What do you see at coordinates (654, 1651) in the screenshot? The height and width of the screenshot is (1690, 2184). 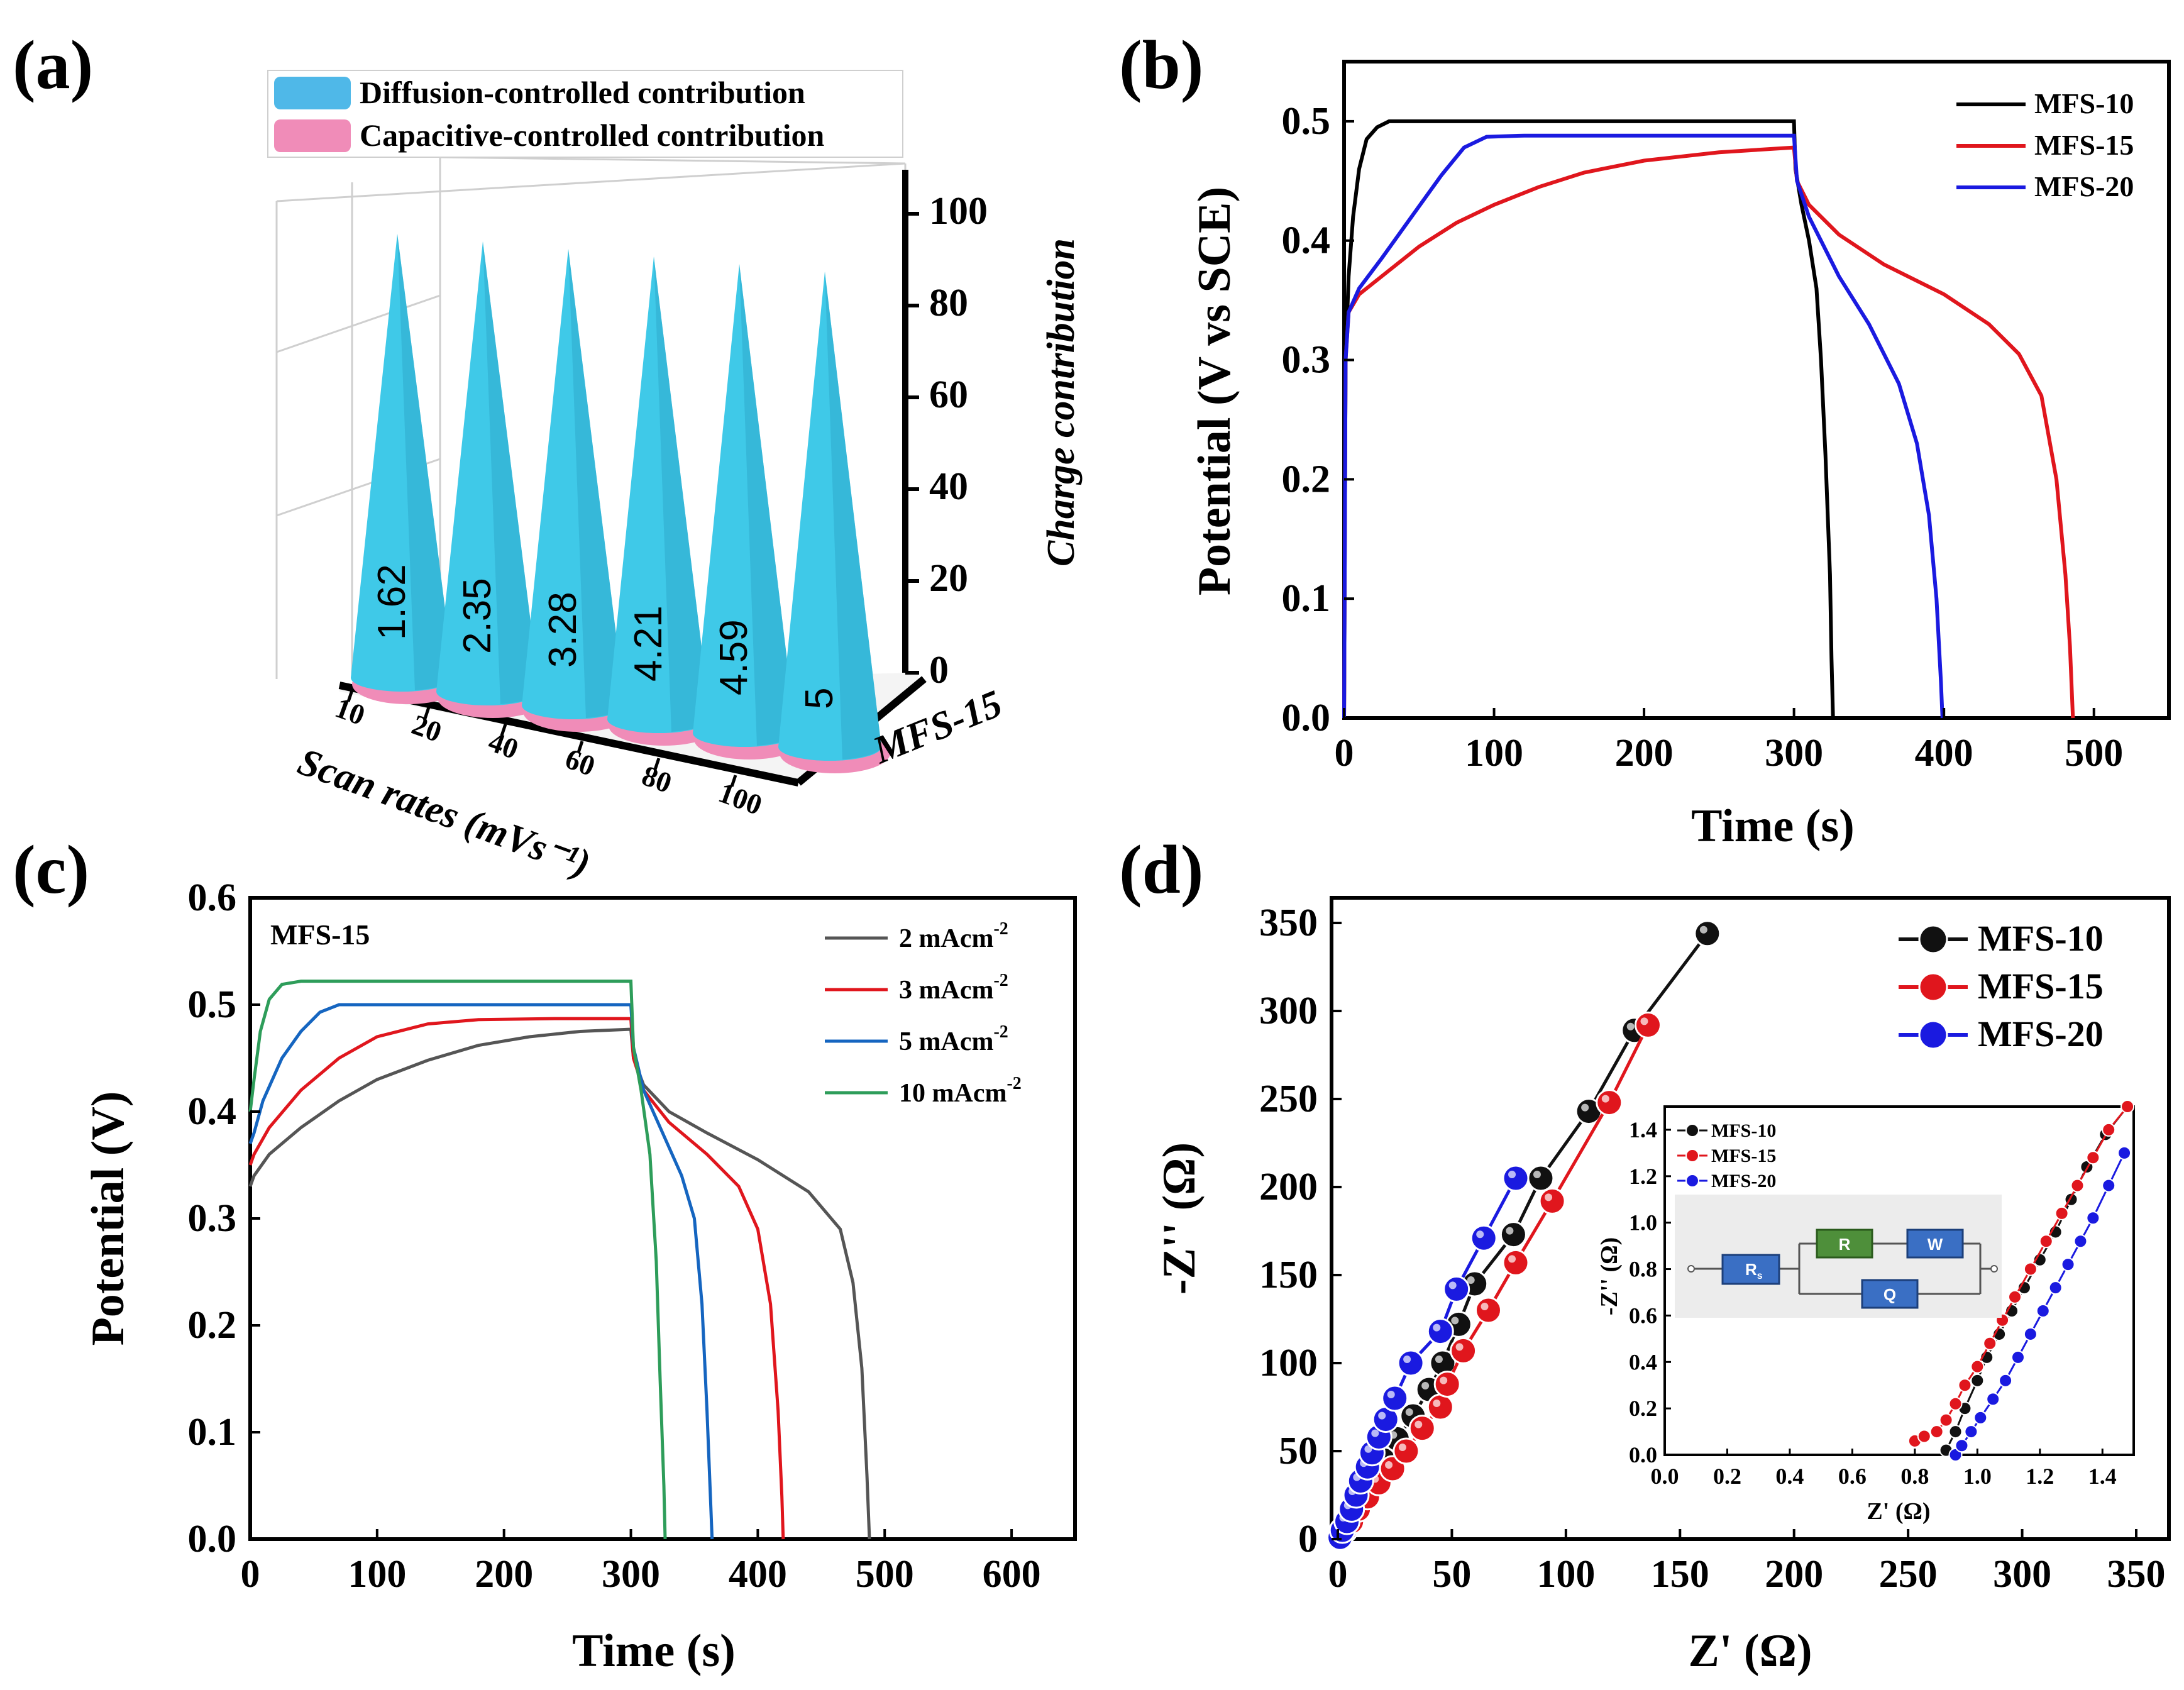 I see `panel-c-x-label: Time (s)` at bounding box center [654, 1651].